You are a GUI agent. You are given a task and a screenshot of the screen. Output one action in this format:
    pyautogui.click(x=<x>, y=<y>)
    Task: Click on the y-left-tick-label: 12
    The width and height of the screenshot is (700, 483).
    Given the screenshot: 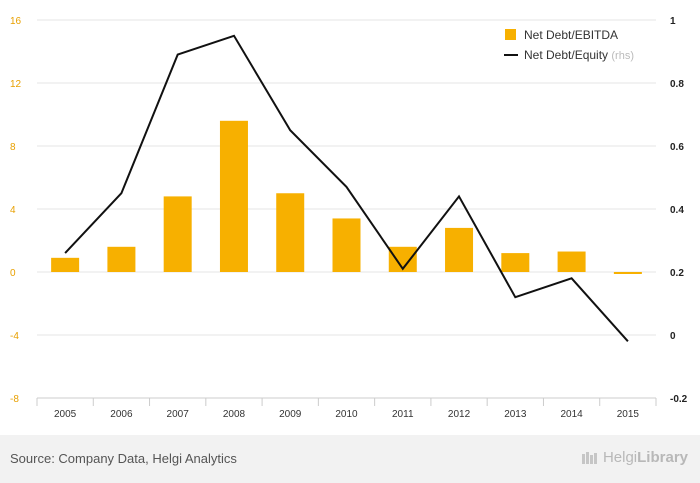 What is the action you would take?
    pyautogui.click(x=16, y=84)
    